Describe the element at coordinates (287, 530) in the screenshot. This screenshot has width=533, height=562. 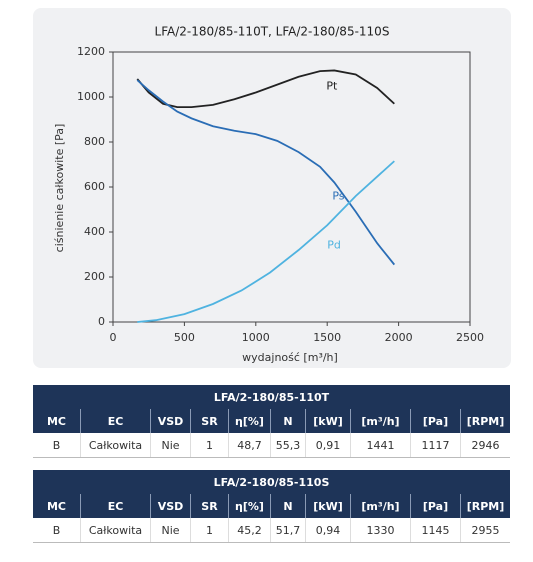
I see `data-cell: 51,7` at that location.